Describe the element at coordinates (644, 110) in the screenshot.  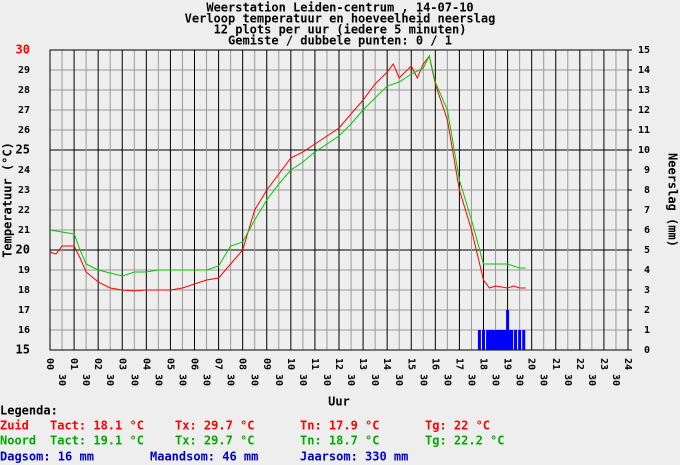
I see `y2-tick-label: 12` at that location.